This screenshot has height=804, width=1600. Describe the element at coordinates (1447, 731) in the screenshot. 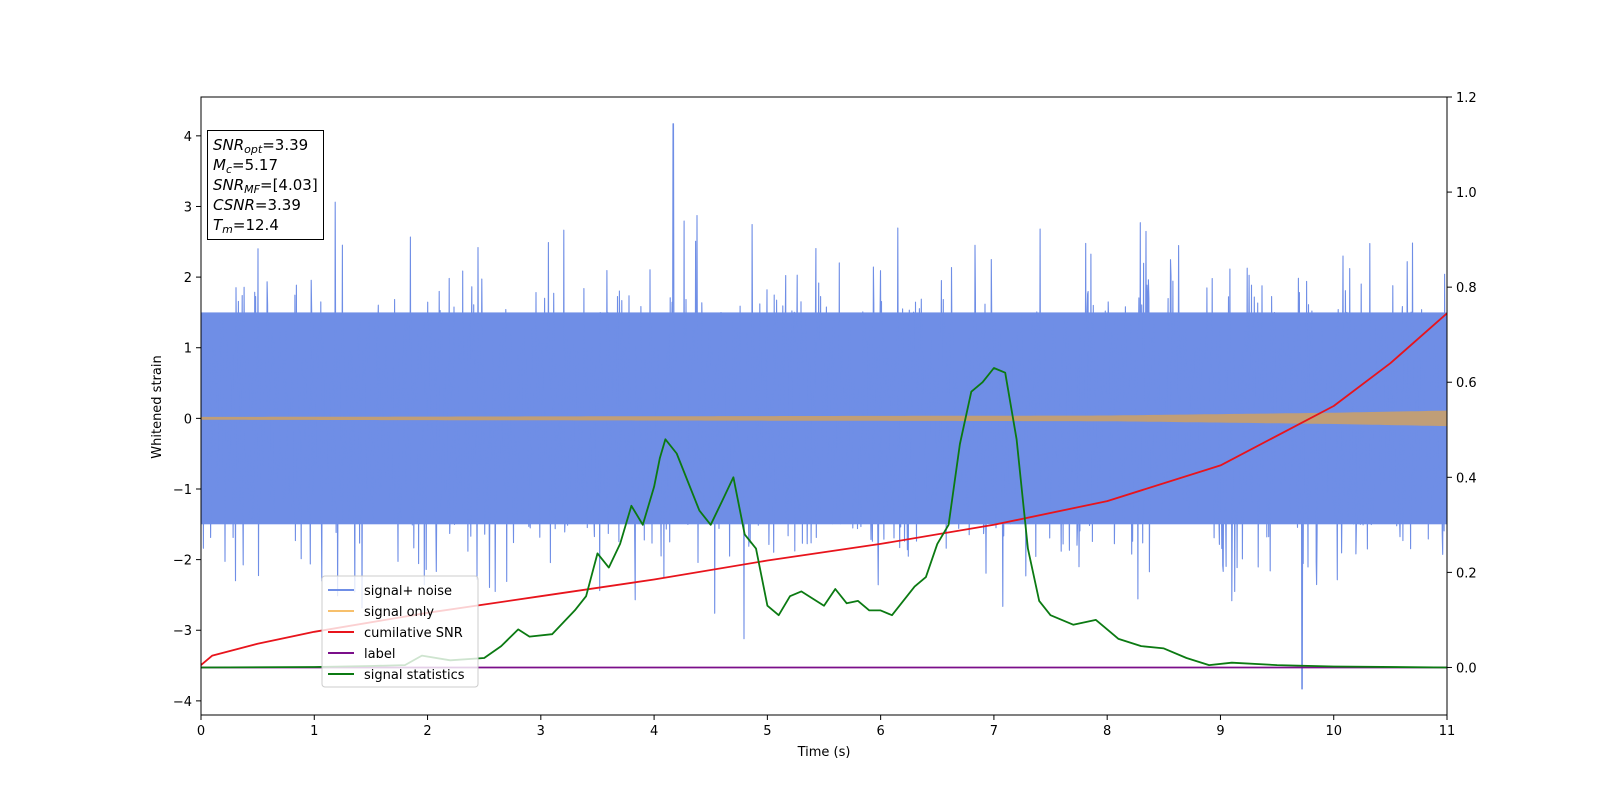

I see `x-tick-label: 11` at that location.